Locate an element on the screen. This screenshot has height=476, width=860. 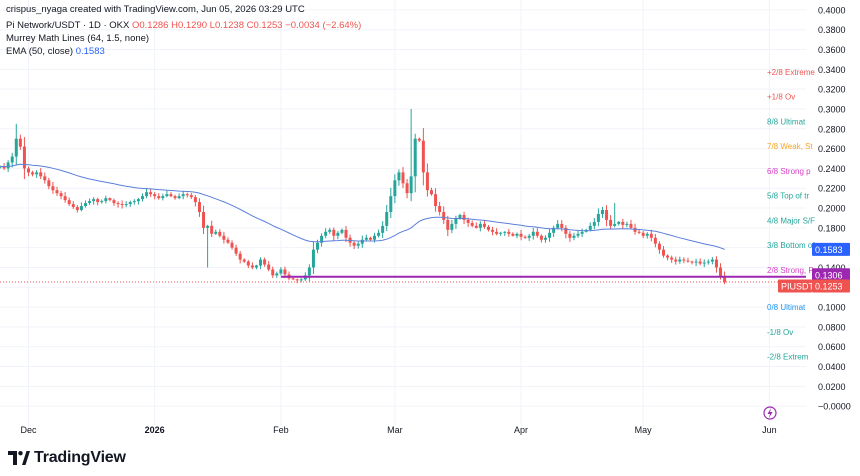
x-tick-label: Mar is located at coordinates (395, 430).